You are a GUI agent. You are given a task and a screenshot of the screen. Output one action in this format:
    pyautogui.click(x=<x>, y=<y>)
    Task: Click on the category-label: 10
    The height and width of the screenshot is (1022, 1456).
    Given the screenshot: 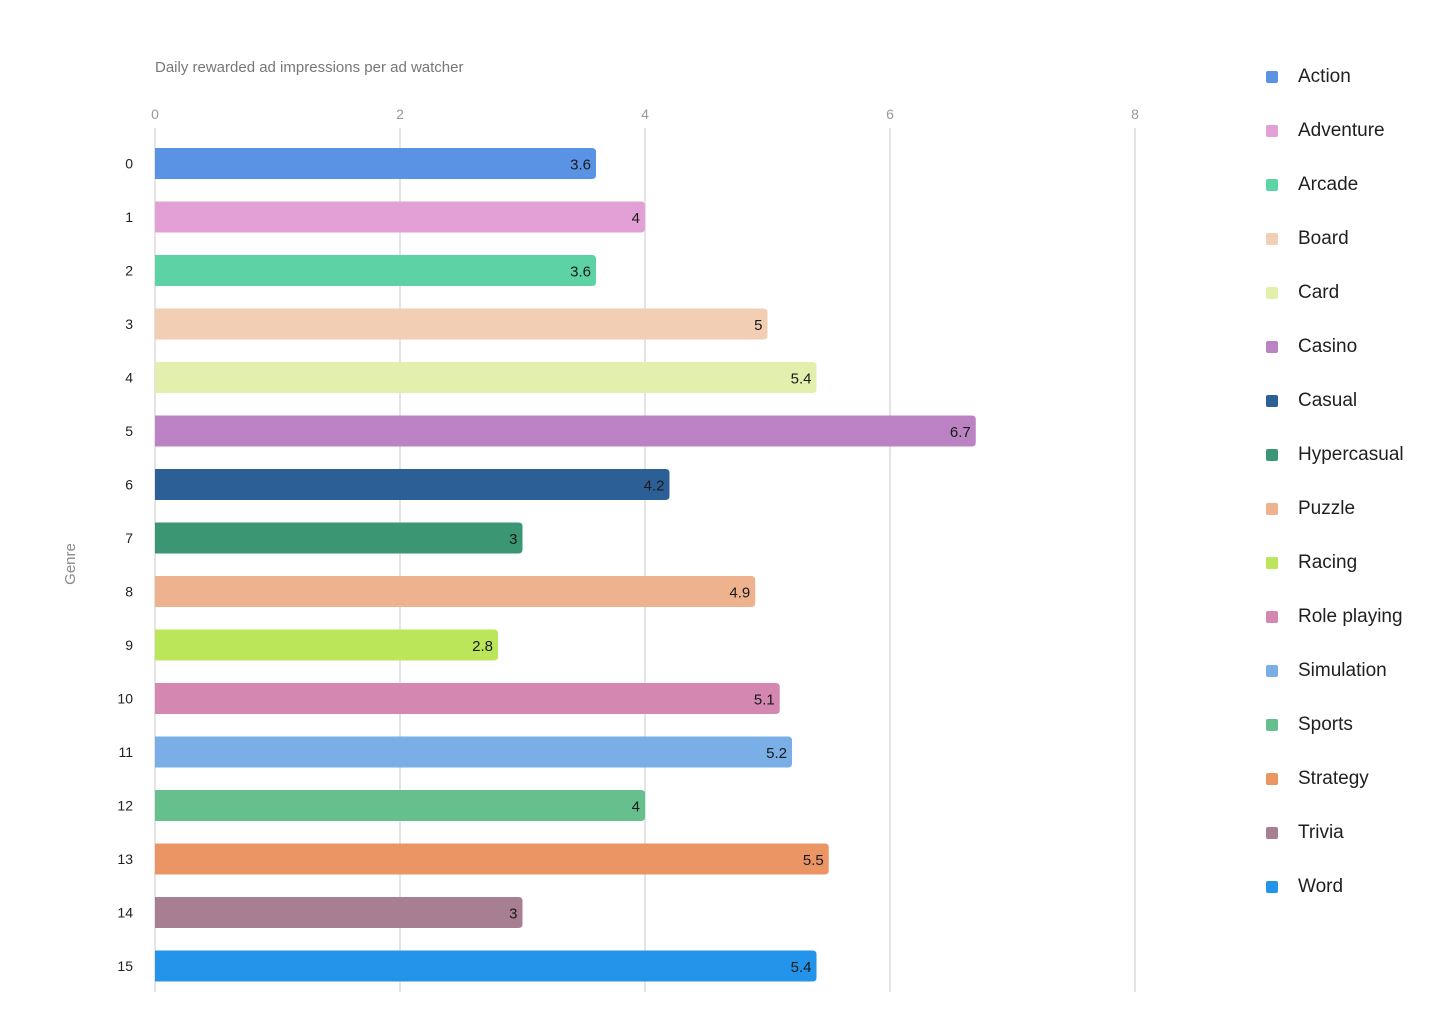 What is the action you would take?
    pyautogui.click(x=125, y=699)
    